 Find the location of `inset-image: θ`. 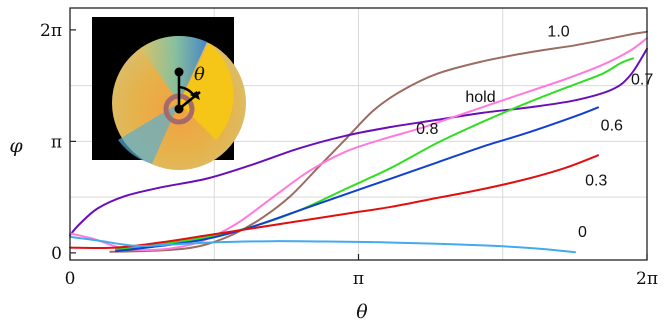

inset-image: θ is located at coordinates (169, 93).